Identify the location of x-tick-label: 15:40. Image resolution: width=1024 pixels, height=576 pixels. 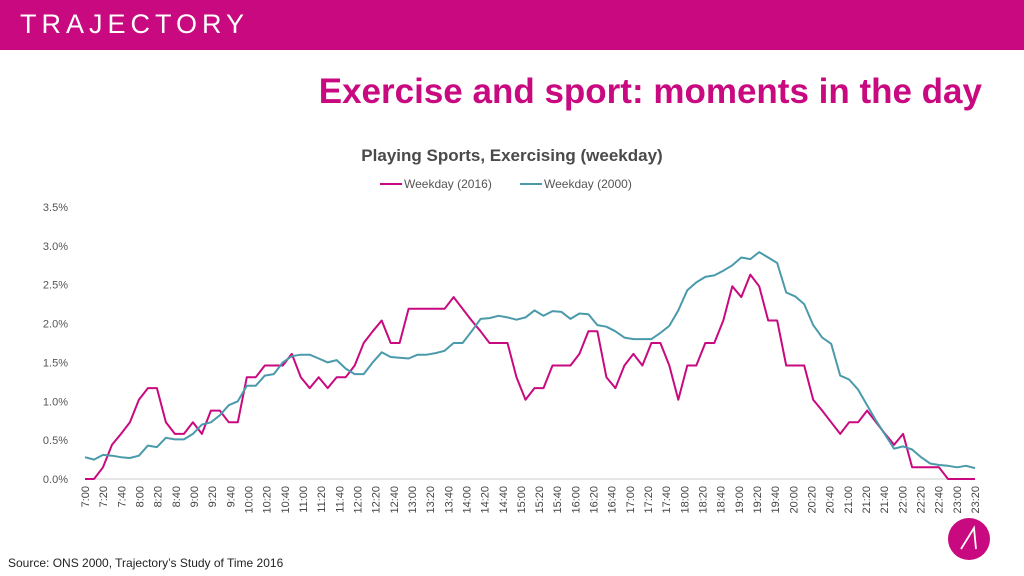
(558, 500).